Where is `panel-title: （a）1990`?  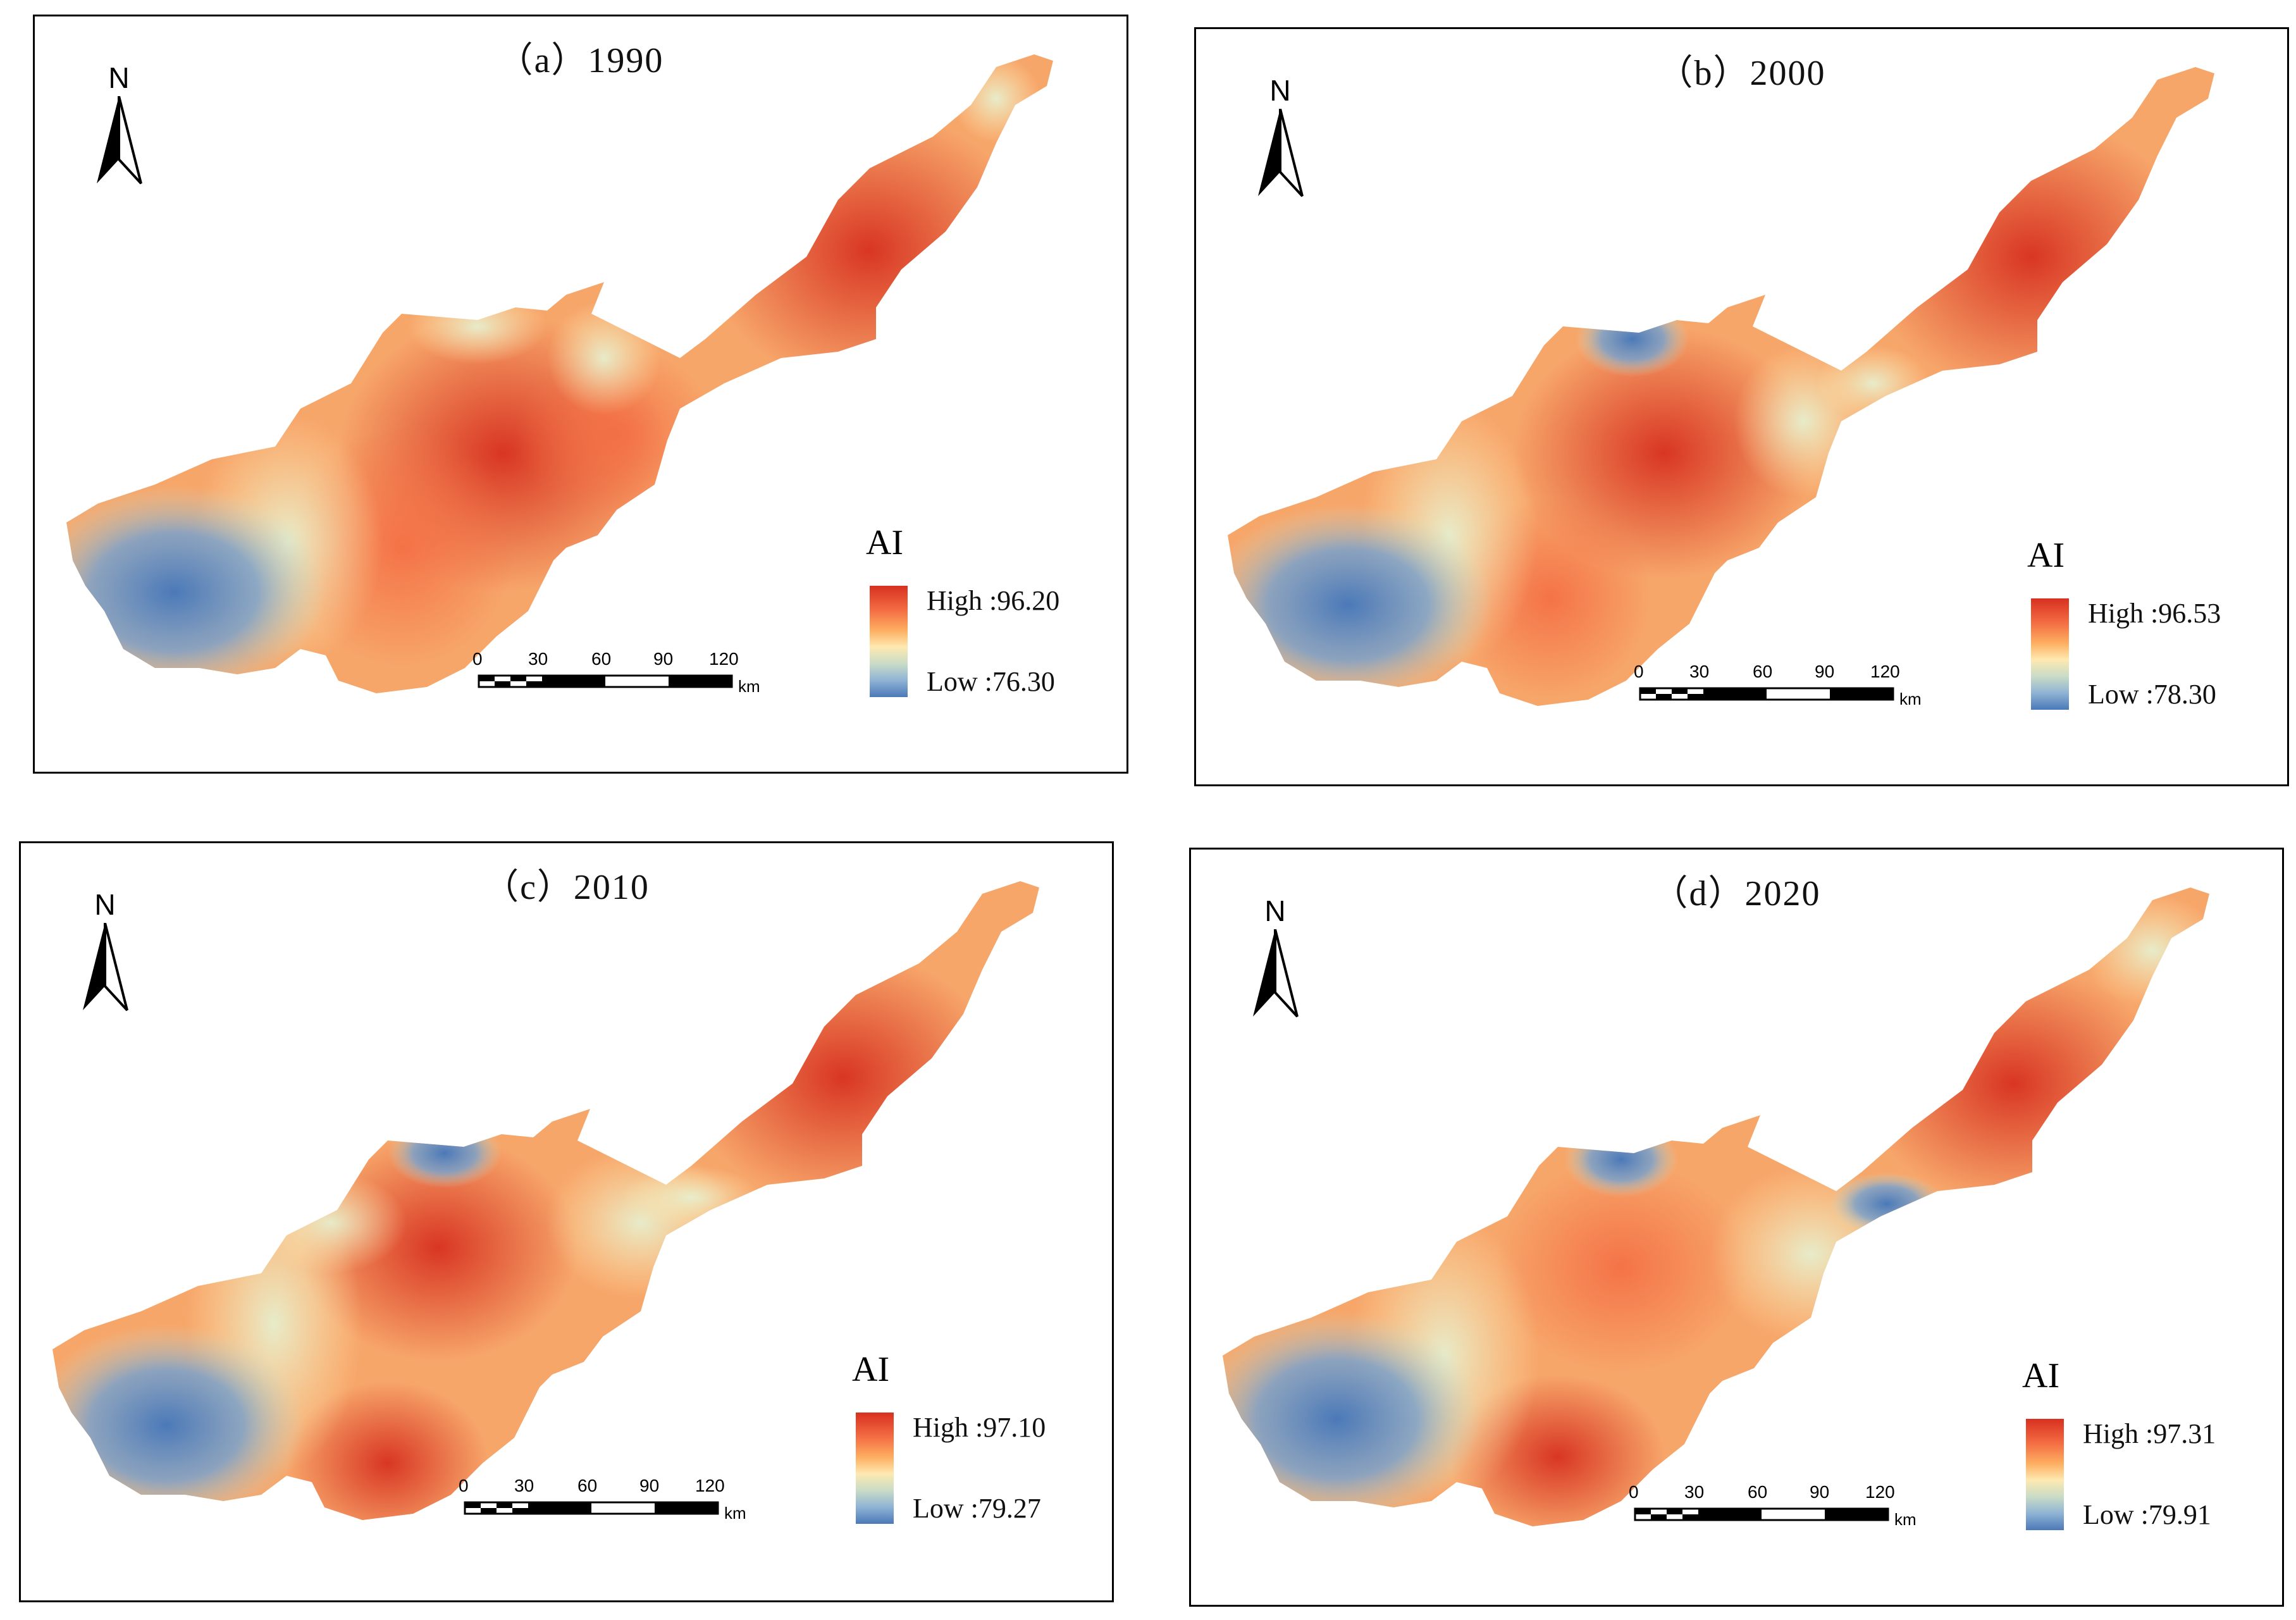
panel-title: （a）1990 is located at coordinates (580, 60).